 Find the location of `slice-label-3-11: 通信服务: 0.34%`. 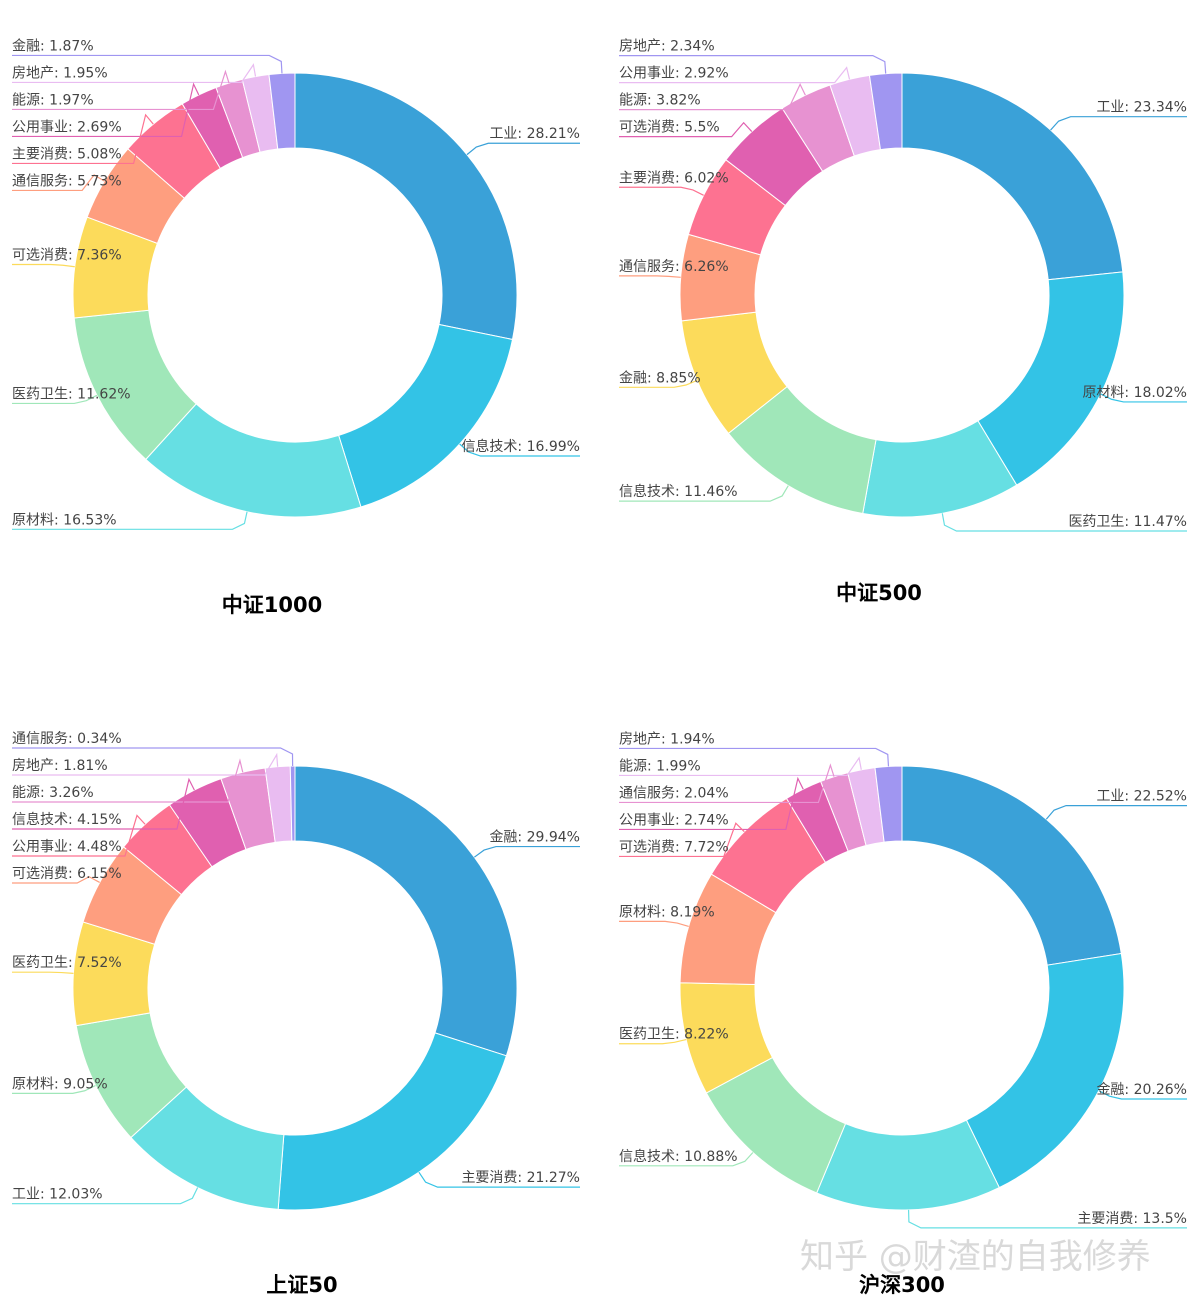

slice-label-3-11: 通信服务: 0.34% is located at coordinates (67, 739).